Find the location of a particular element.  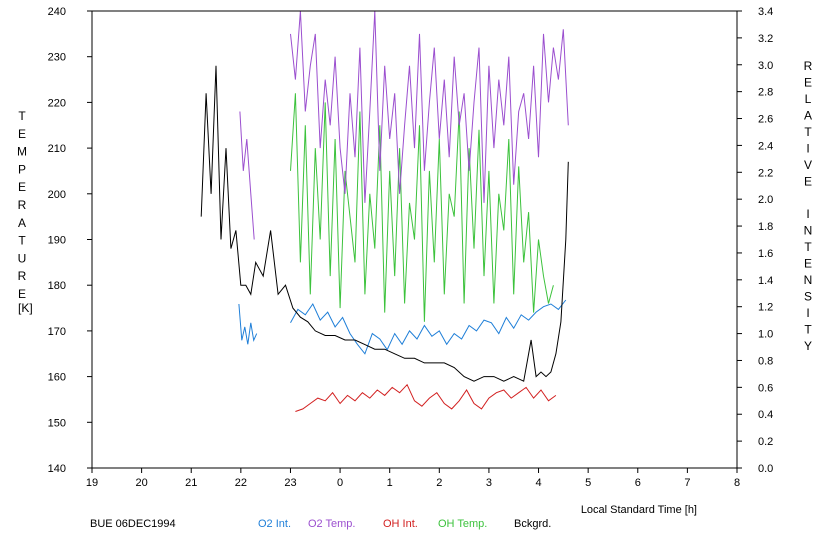

right-tick-label: 1.0 is located at coordinates (765, 335).